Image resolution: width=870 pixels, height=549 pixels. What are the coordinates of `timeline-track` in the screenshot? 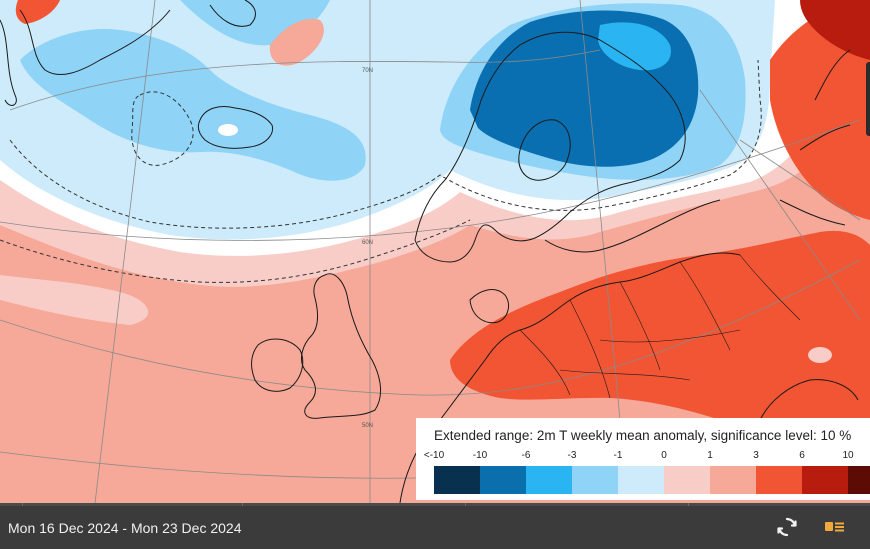 It's located at (435, 504).